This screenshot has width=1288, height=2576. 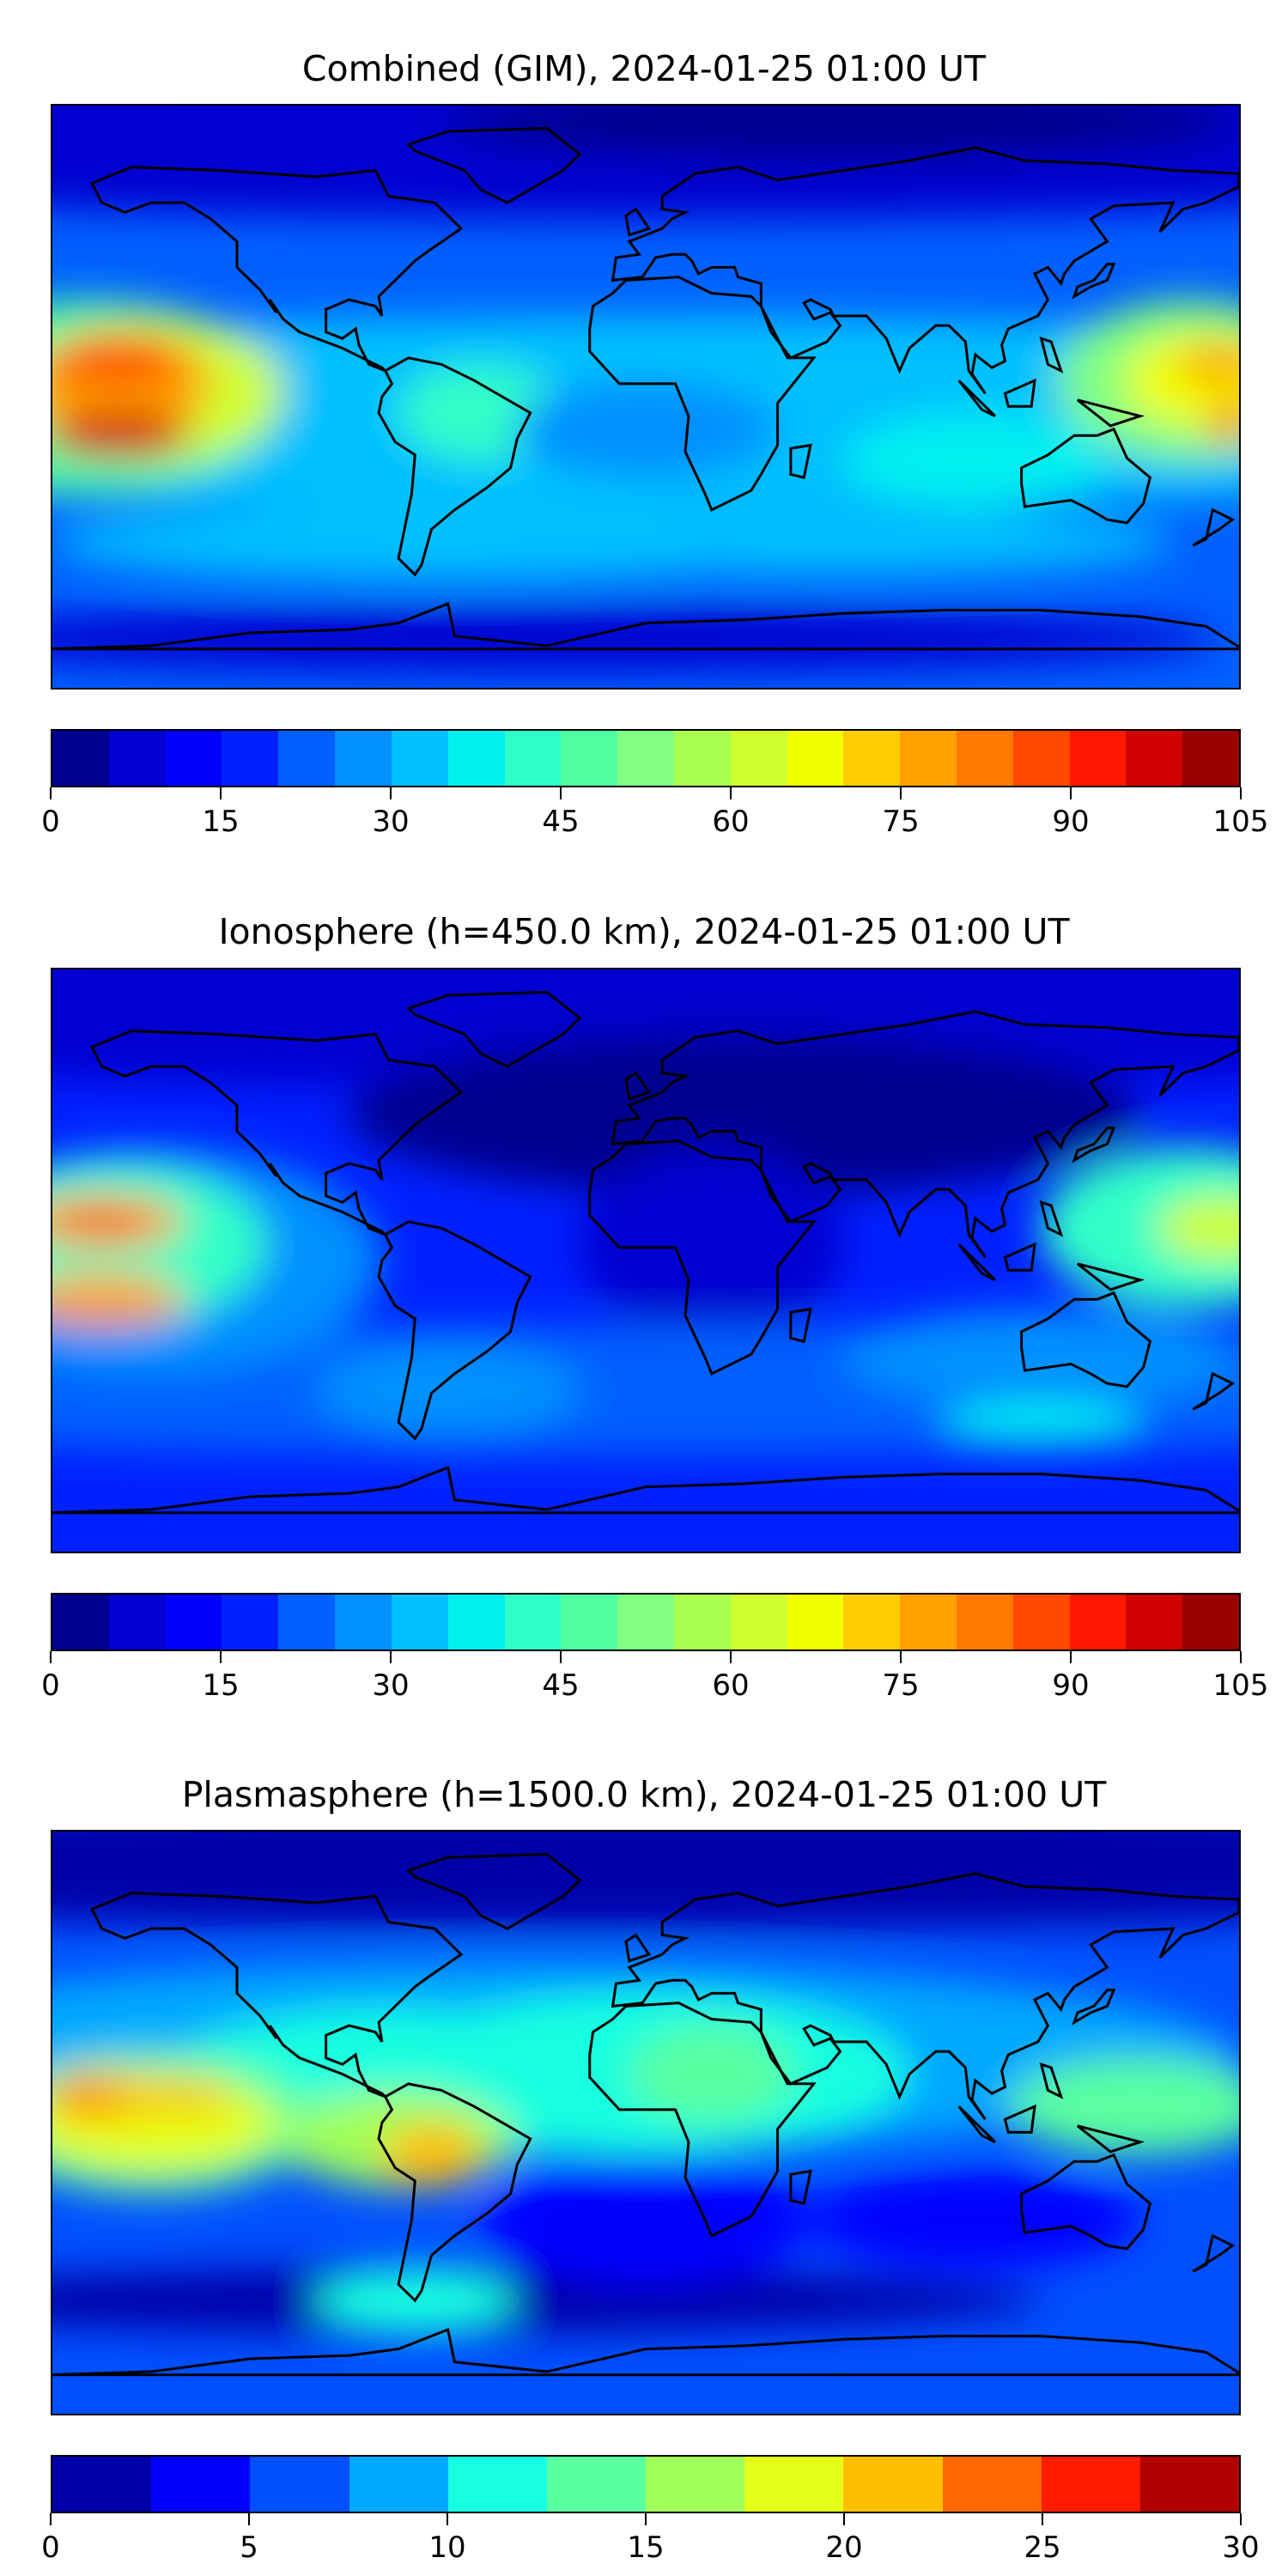 What do you see at coordinates (447, 2547) in the screenshot?
I see `tick-label: 10` at bounding box center [447, 2547].